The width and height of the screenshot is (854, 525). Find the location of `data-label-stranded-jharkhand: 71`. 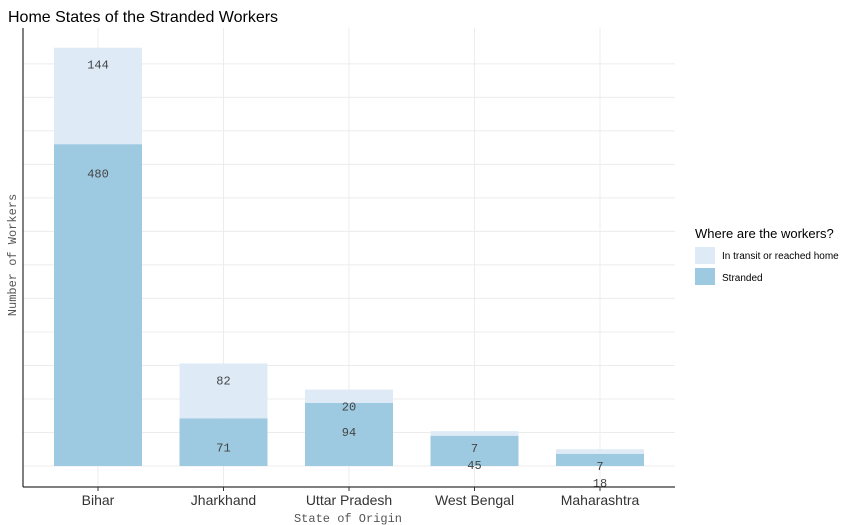

data-label-stranded-jharkhand: 71 is located at coordinates (223, 448).